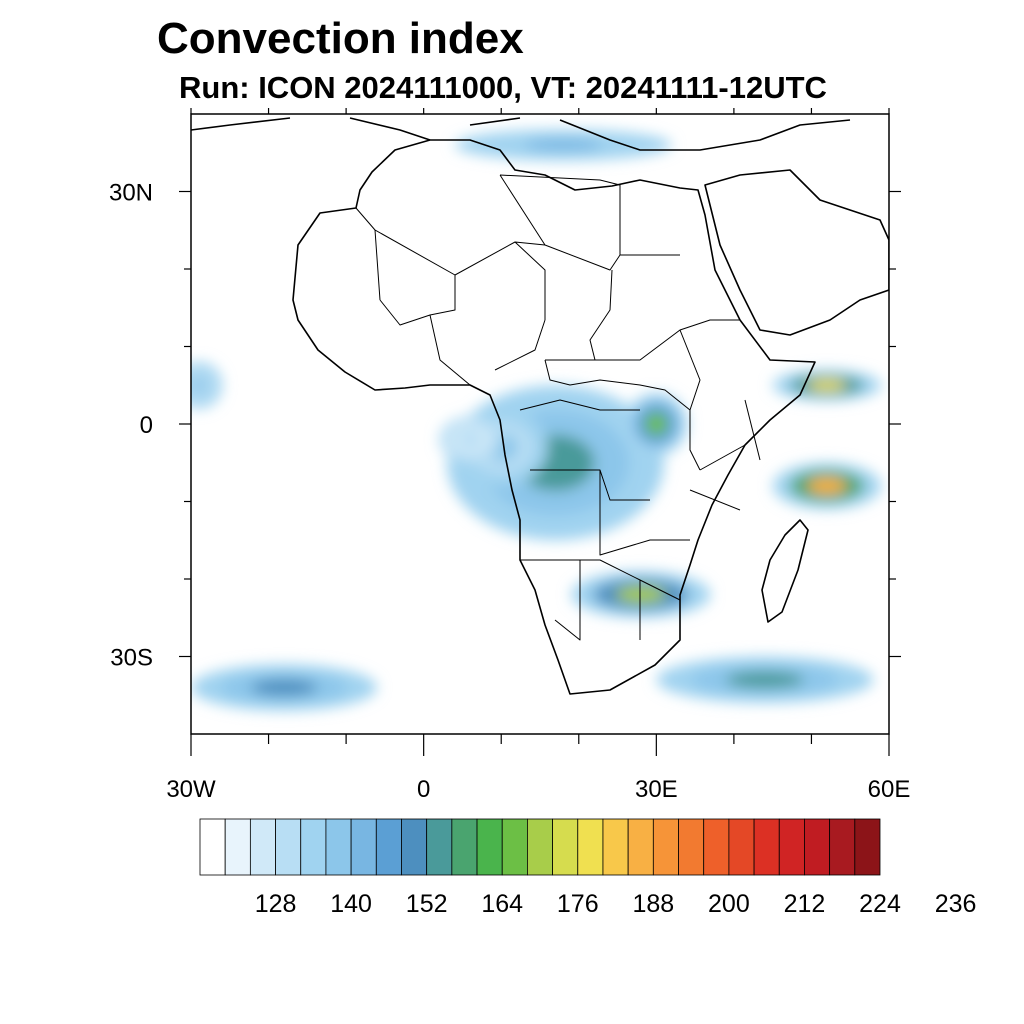  What do you see at coordinates (351, 904) in the screenshot?
I see `colorbar-label: 140` at bounding box center [351, 904].